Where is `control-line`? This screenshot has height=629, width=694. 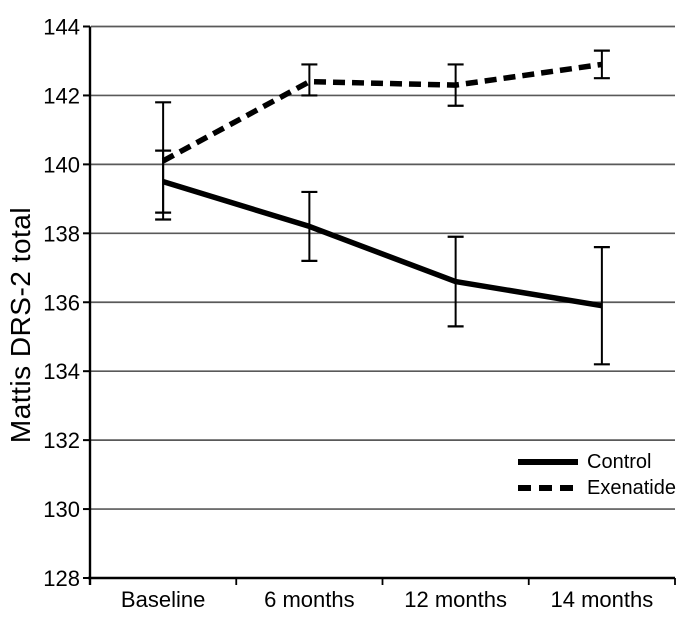 control-line is located at coordinates (382, 243).